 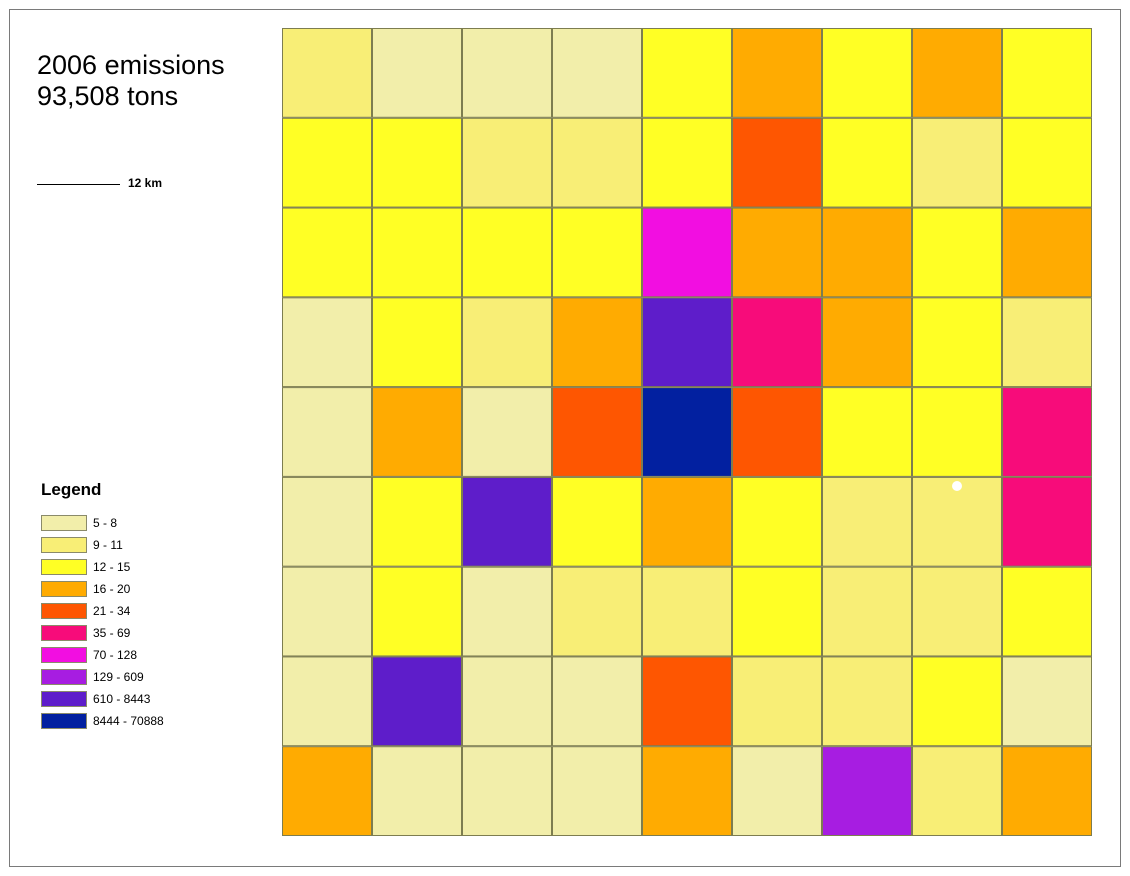 I want to click on title-year-line: 2006 emissions, so click(x=131, y=65).